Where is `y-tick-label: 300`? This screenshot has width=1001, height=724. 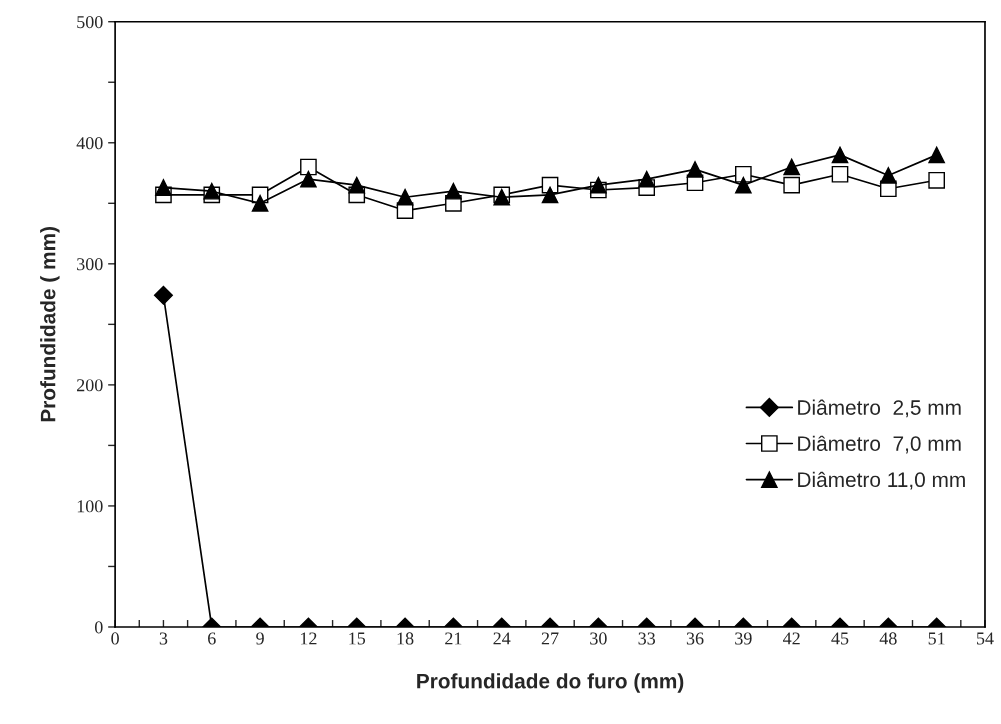 y-tick-label: 300 is located at coordinates (90, 264).